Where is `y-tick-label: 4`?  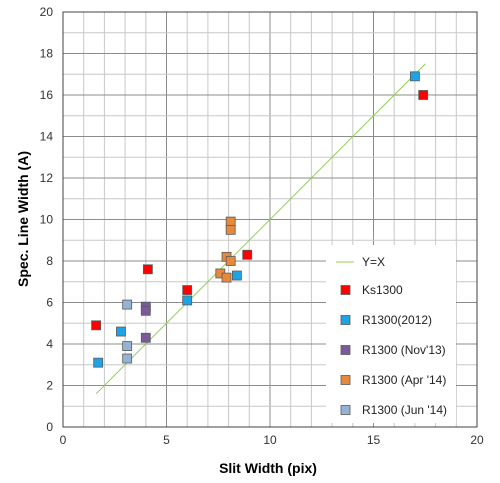
y-tick-label: 4 is located at coordinates (49, 344).